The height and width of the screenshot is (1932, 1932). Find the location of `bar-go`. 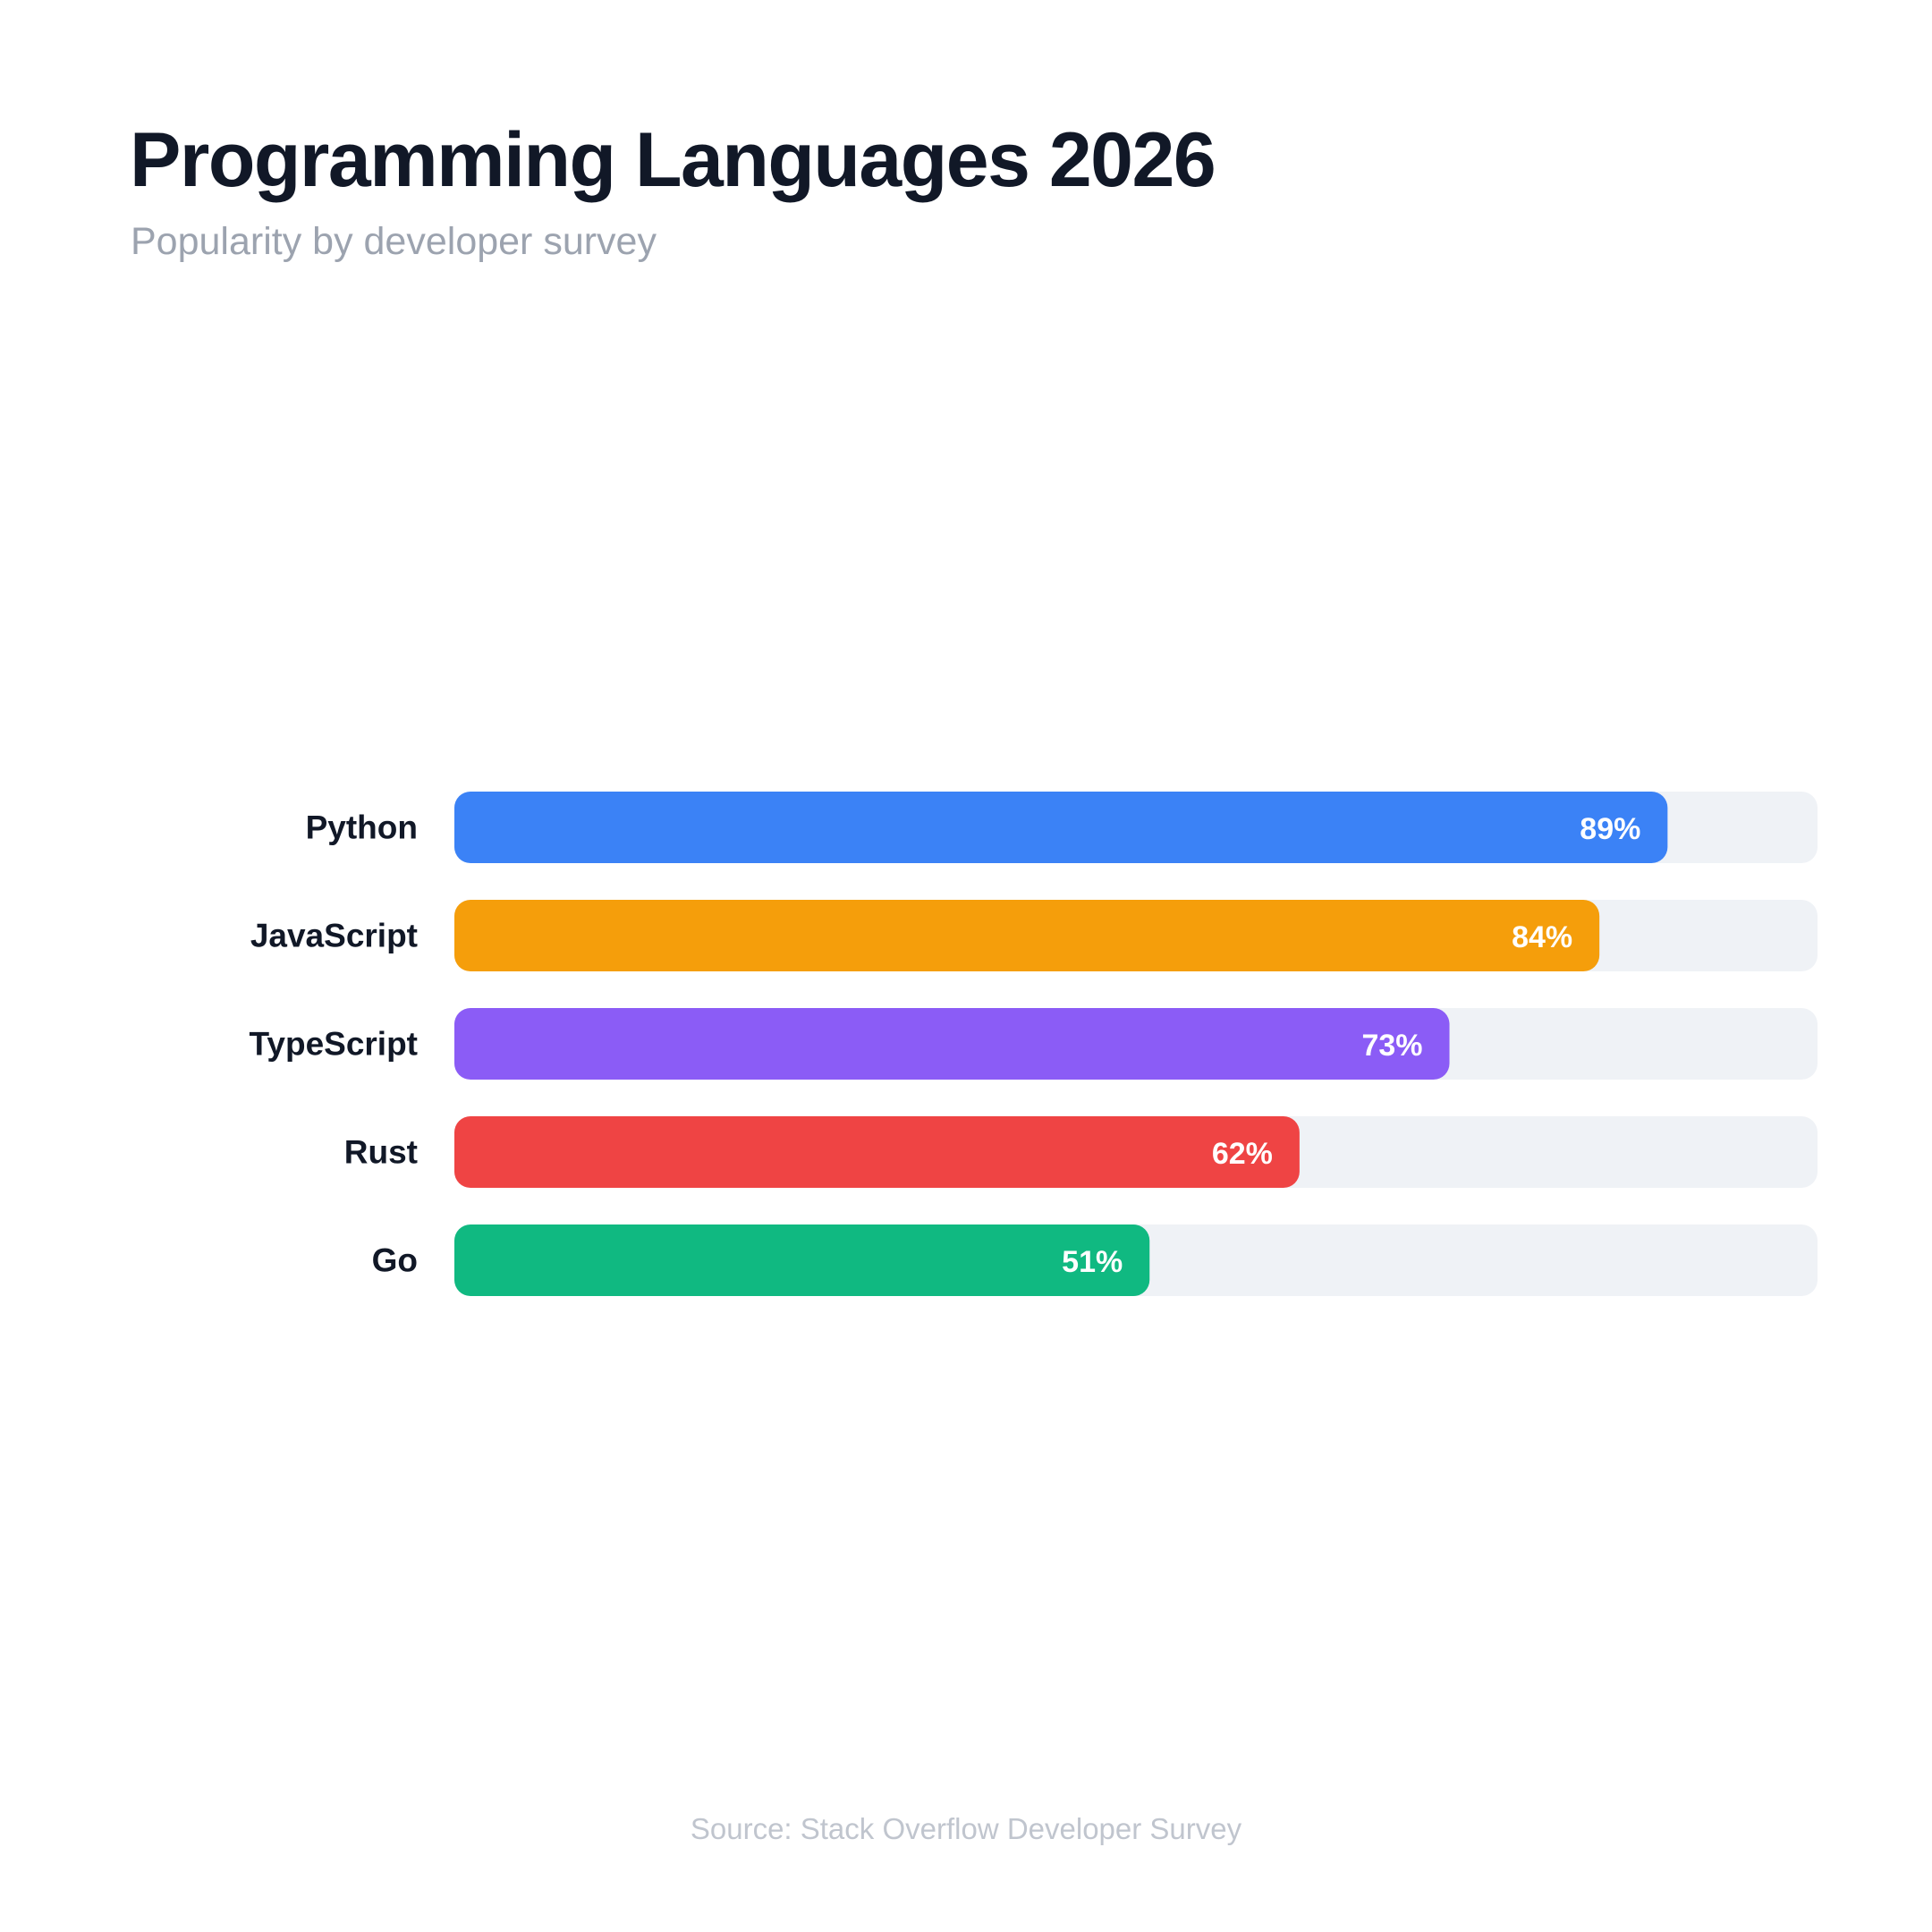

bar-go is located at coordinates (802, 1260).